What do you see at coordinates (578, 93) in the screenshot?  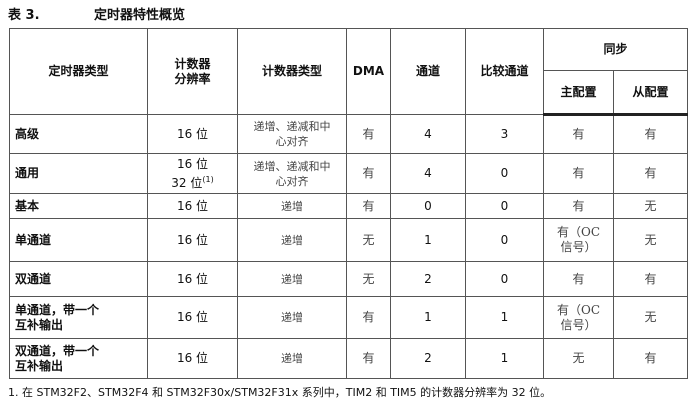 I see `header-master: 主配置` at bounding box center [578, 93].